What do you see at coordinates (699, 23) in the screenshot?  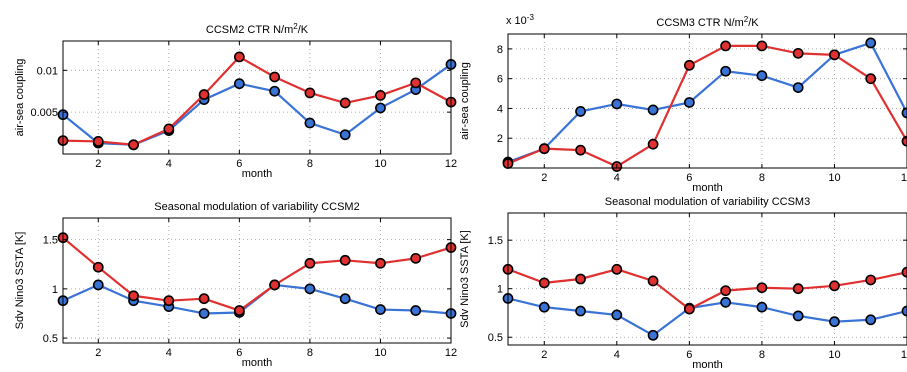 I see `chart-title-text: CCSM3 CTR N/m` at bounding box center [699, 23].